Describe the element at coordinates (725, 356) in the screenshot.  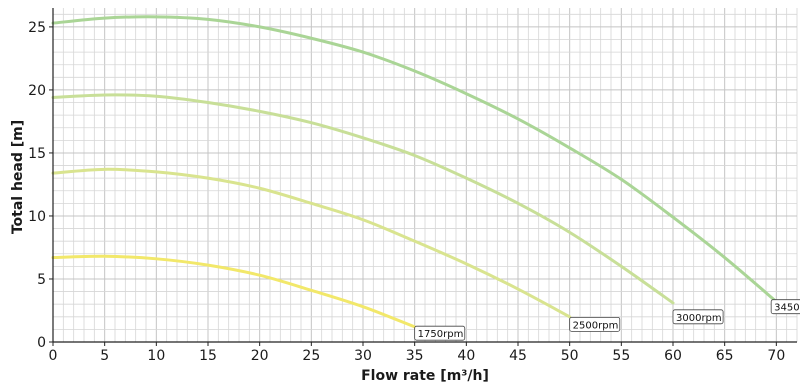
I see `x-tick-label: 65` at that location.